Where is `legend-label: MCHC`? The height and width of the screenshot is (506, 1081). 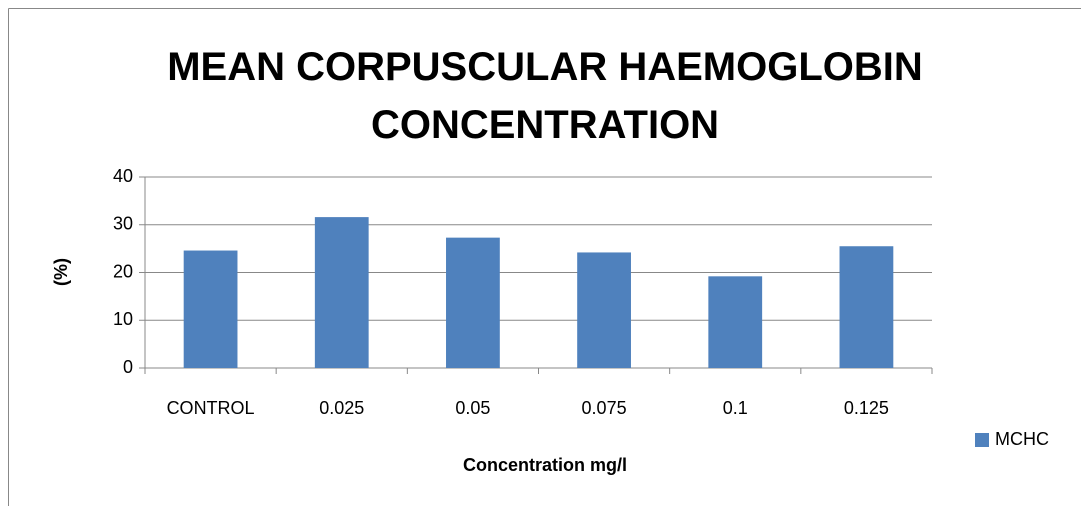
legend-label: MCHC is located at coordinates (1022, 439).